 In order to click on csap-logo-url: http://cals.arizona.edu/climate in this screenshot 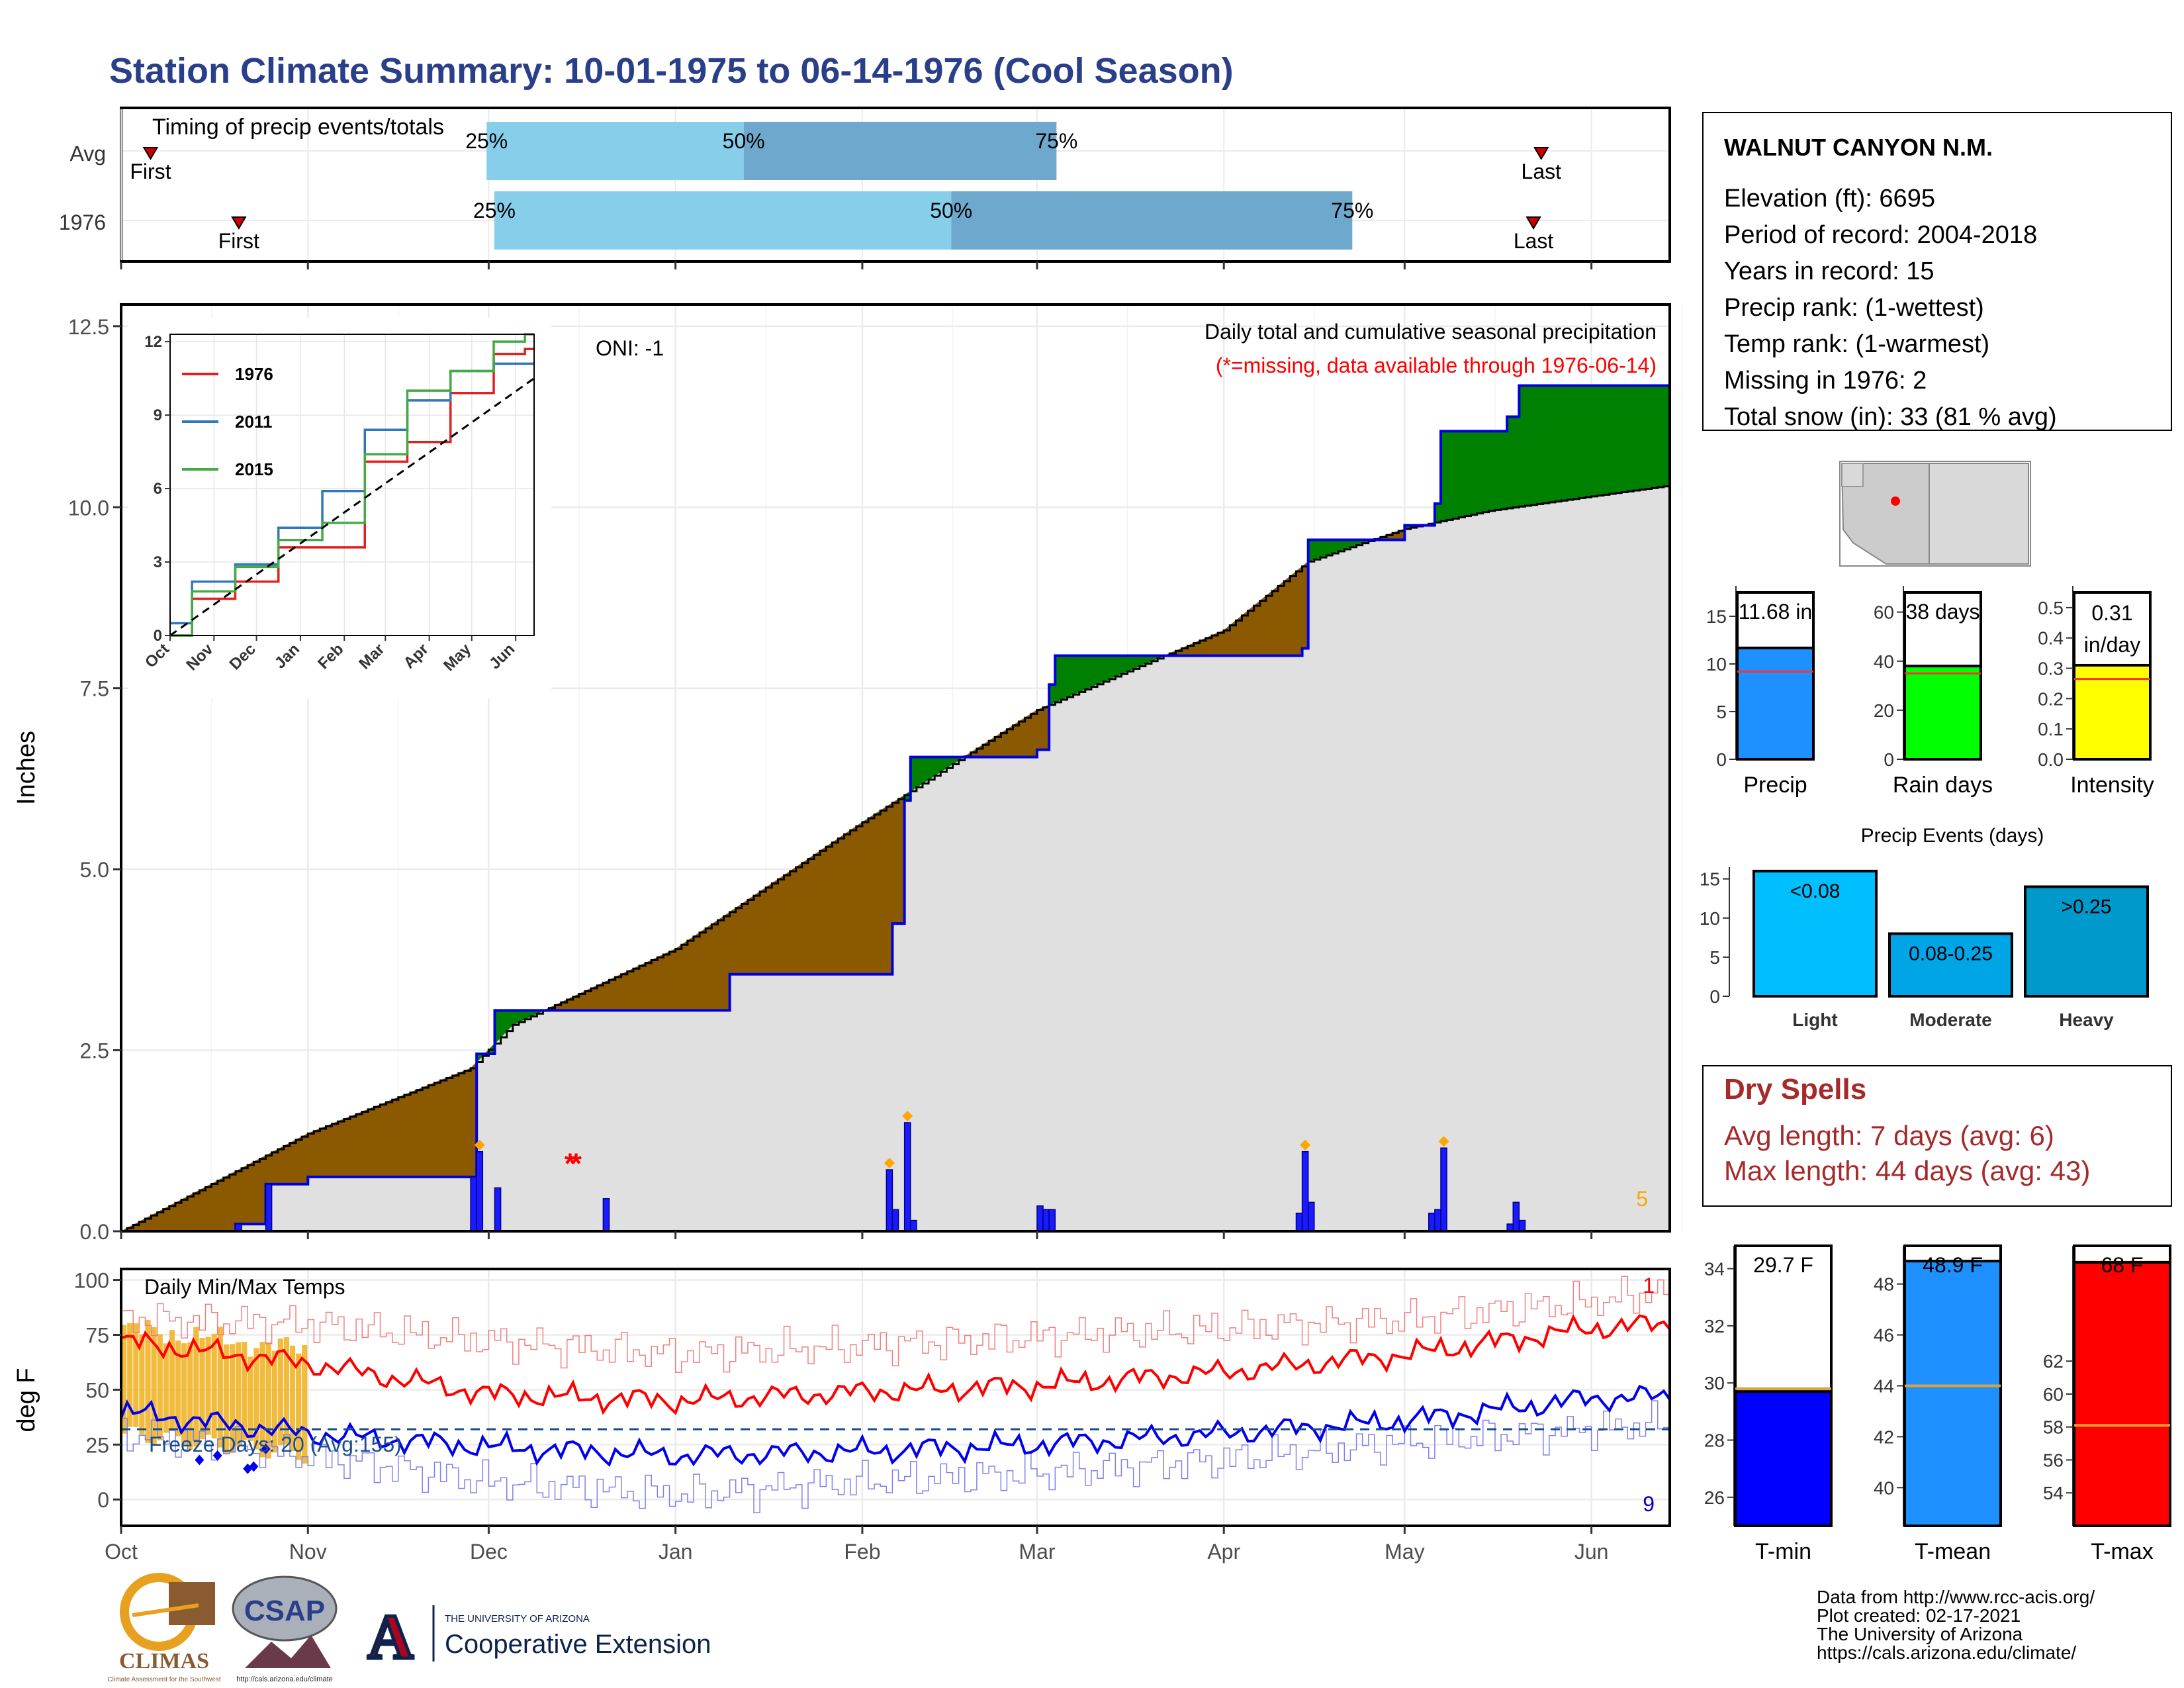, I will do `click(284, 1679)`.